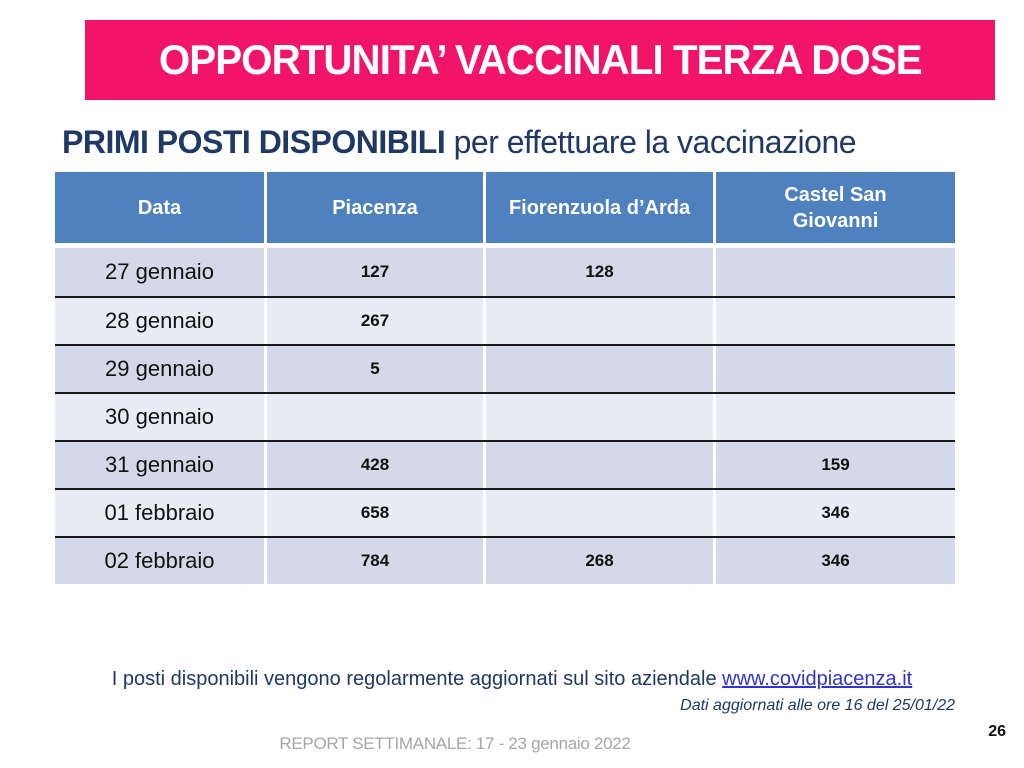  I want to click on header-label-castel-san-giovanni: Castel San Giovanni, so click(835, 207).